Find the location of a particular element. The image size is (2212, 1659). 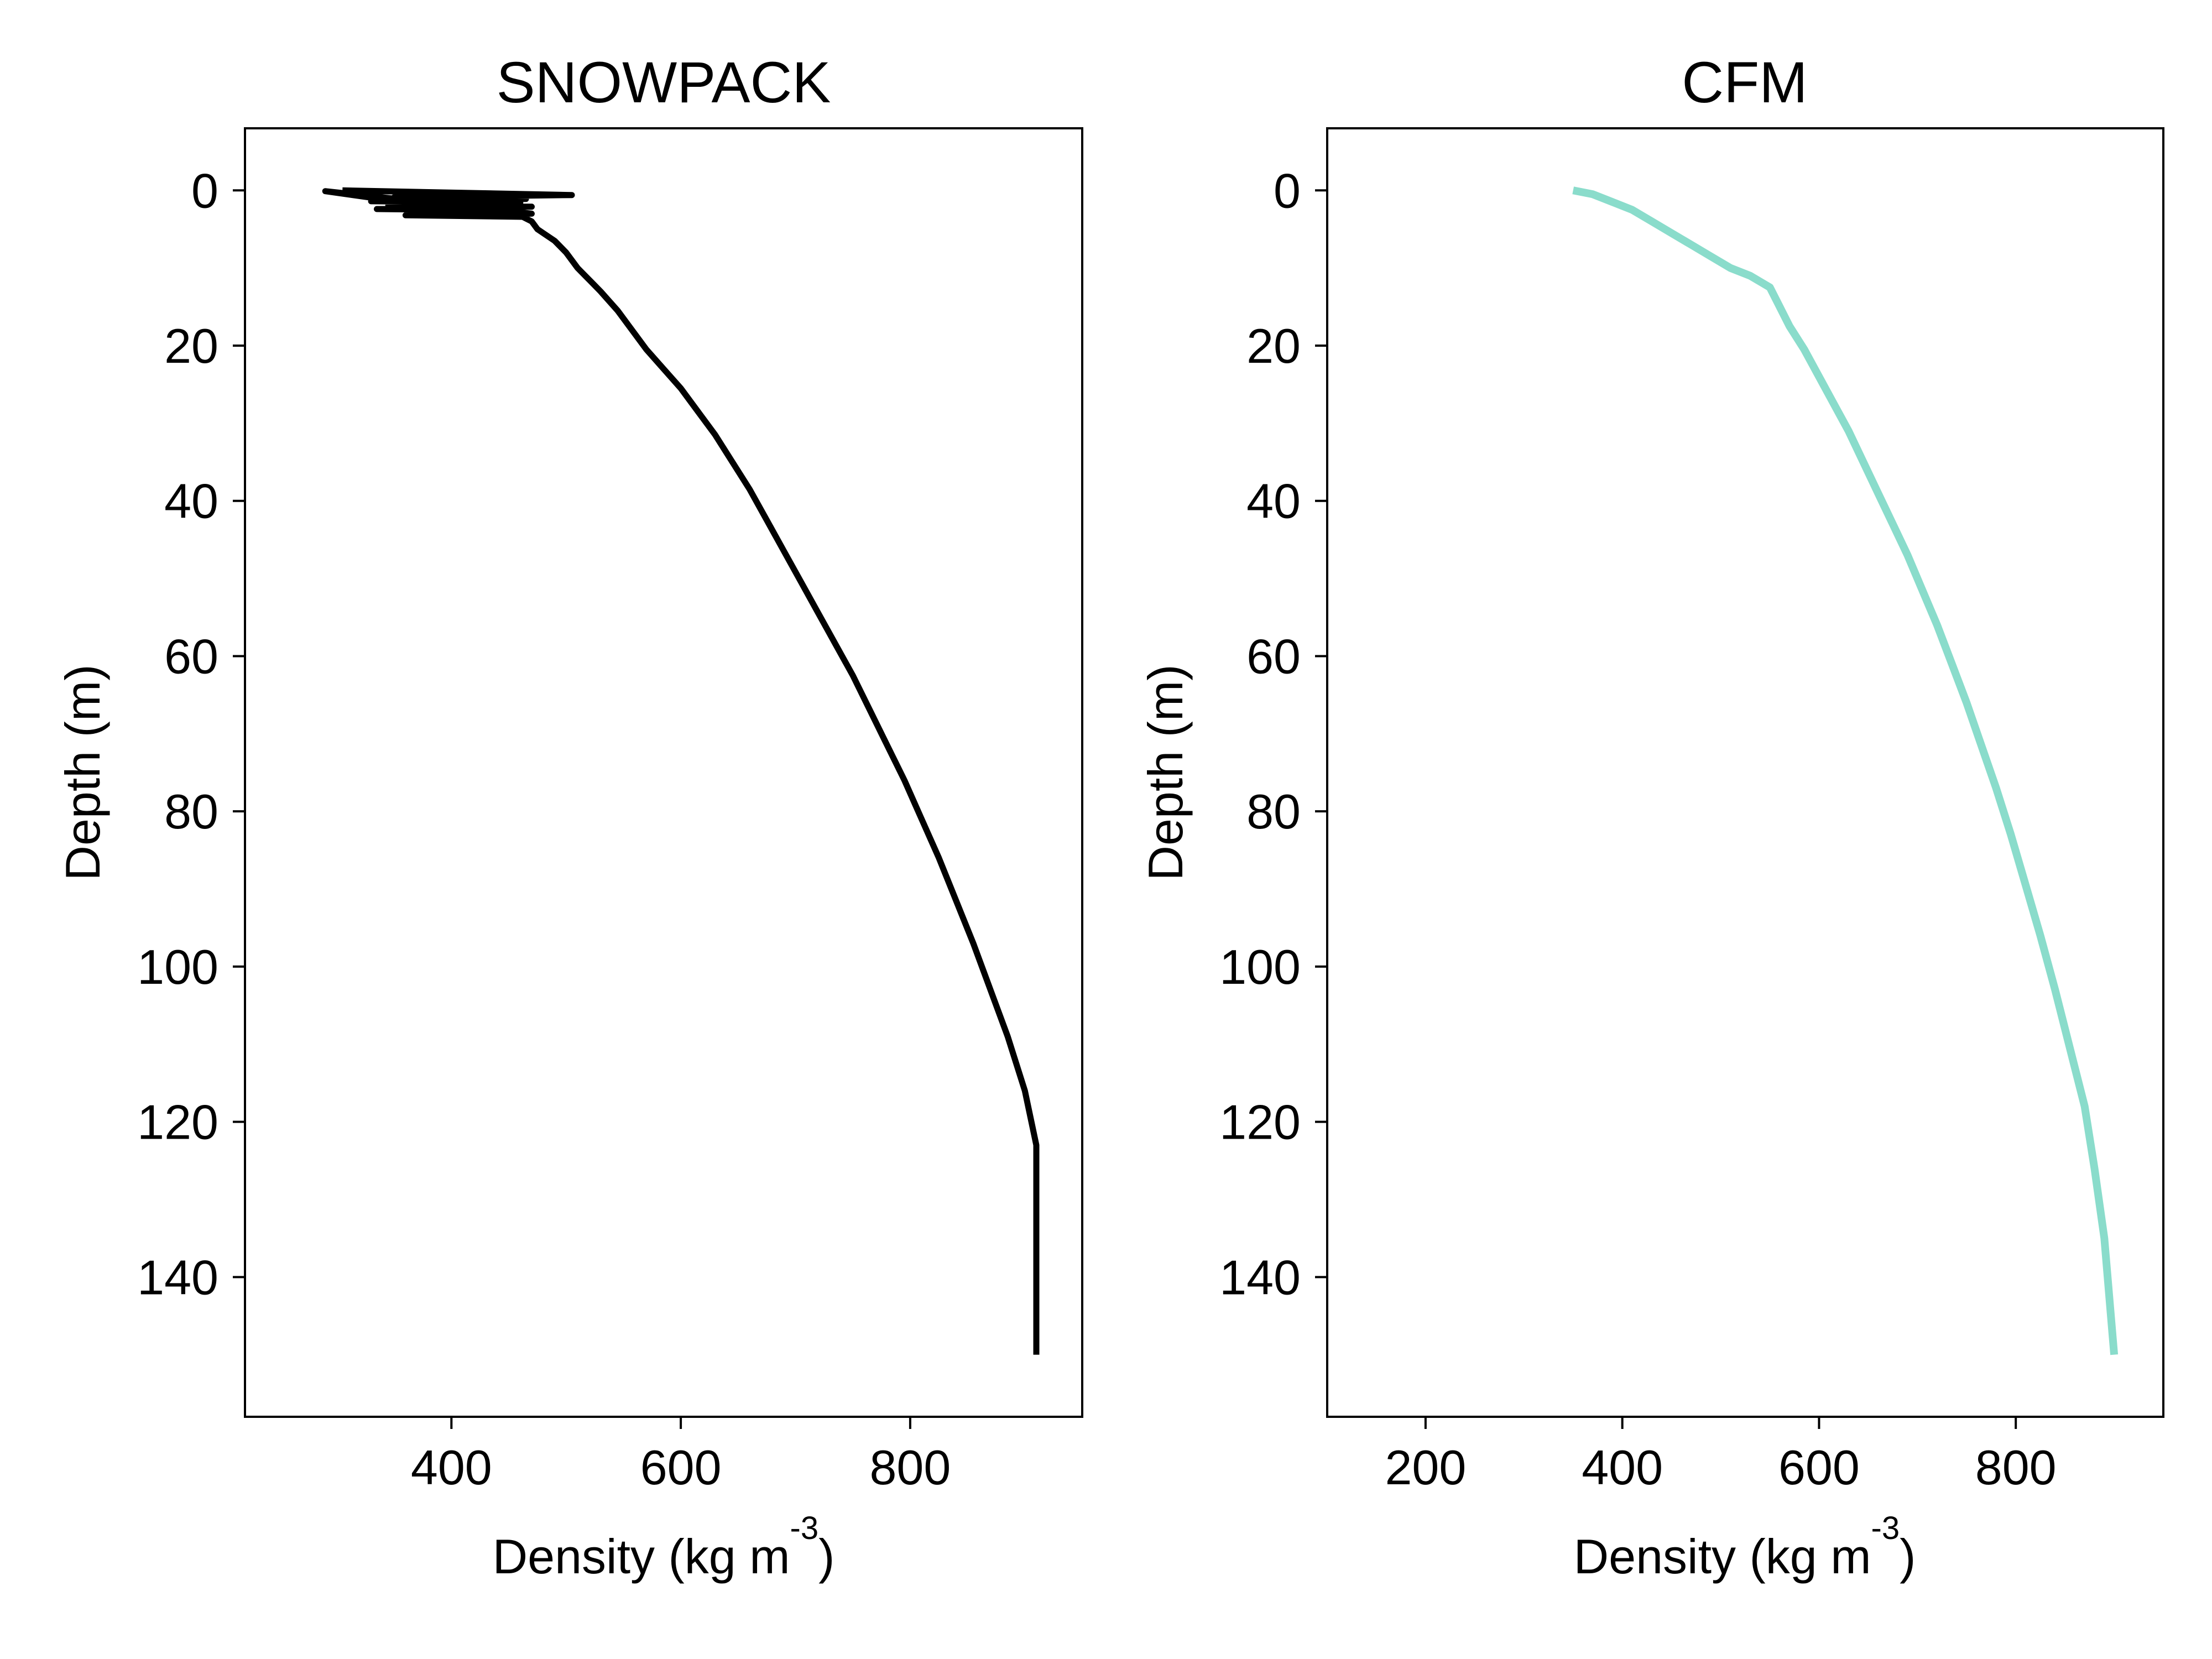

snowpack-x-axis-label-superscript: -3 is located at coordinates (805, 1528).